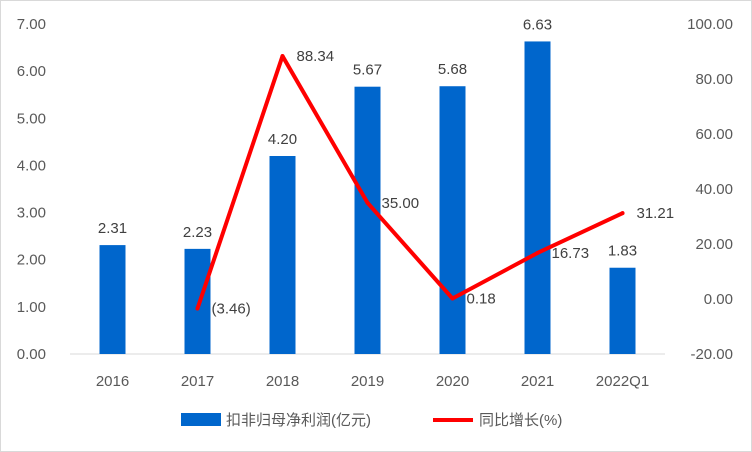 The width and height of the screenshot is (752, 452). Describe the element at coordinates (622, 251) in the screenshot. I see `bar-data-label: 1.83` at that location.